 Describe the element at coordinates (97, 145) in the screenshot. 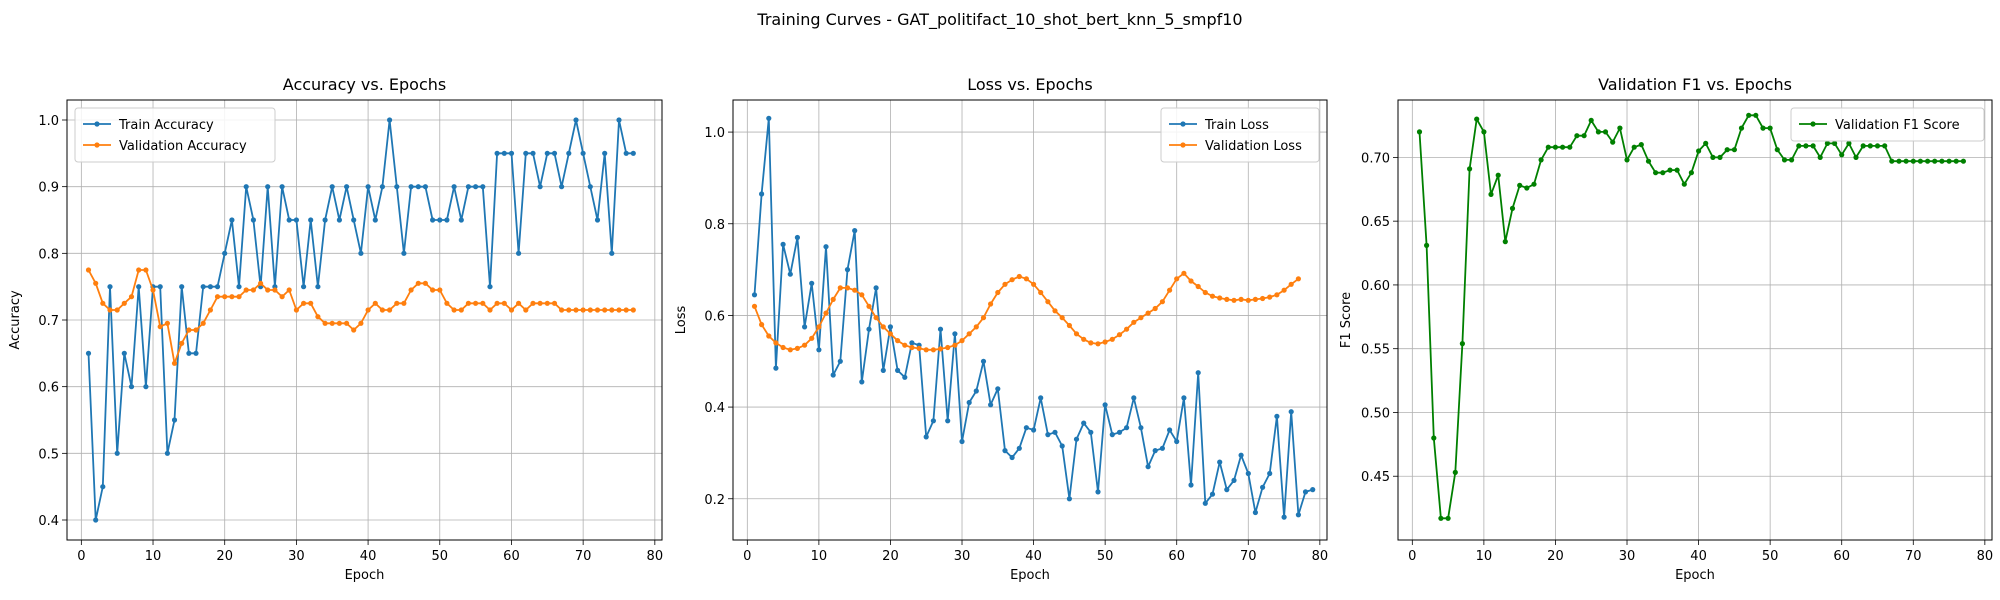

I see `legend-marker` at that location.